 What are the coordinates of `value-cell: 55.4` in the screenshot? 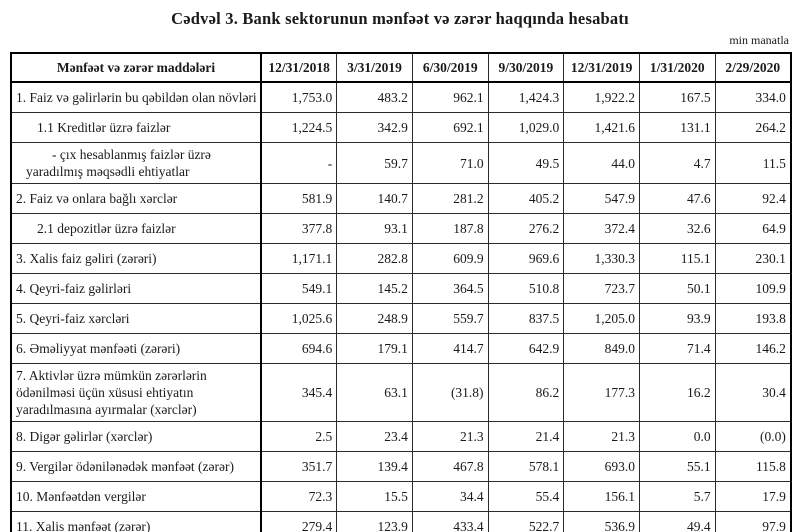 It's located at (526, 496).